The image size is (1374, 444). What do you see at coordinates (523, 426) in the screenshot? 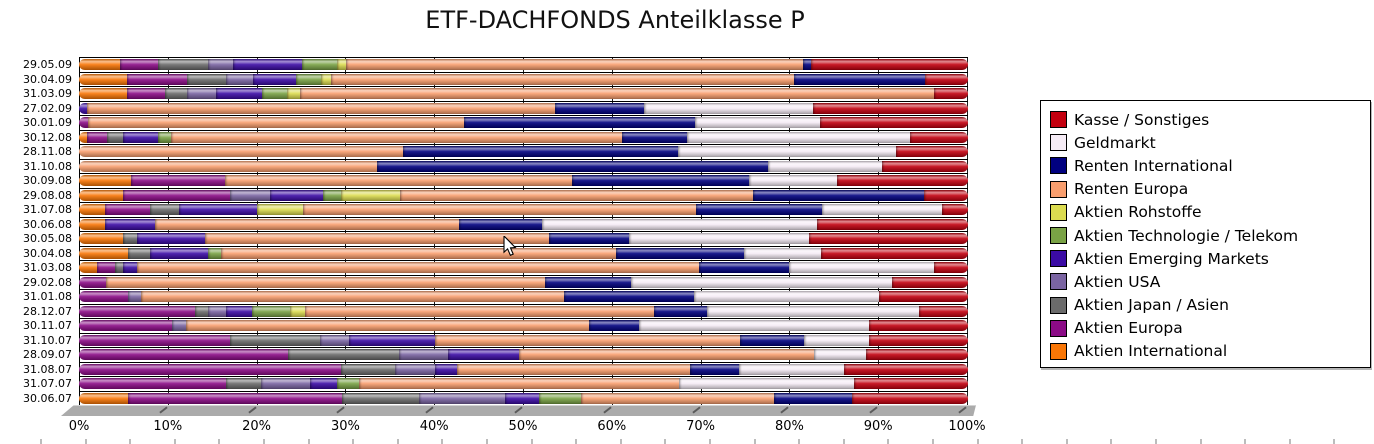
I see `x-axis-label: 50%` at bounding box center [523, 426].